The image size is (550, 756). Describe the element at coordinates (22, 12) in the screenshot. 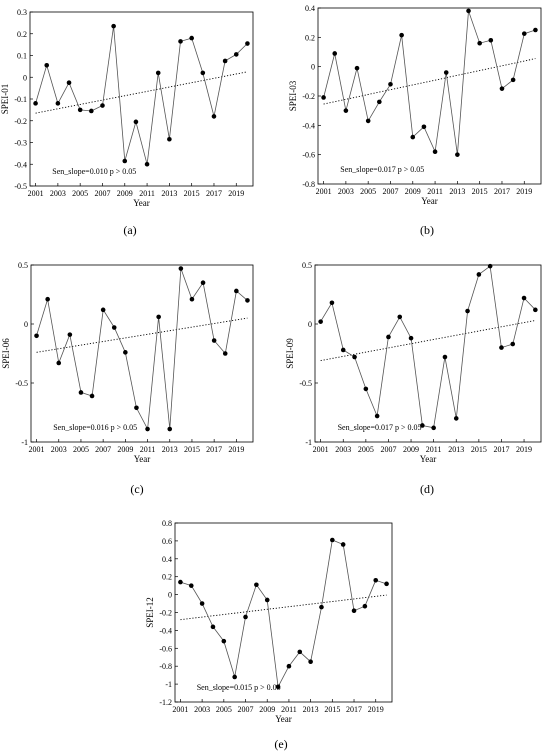

I see `y-tick-label: 0.3` at that location.